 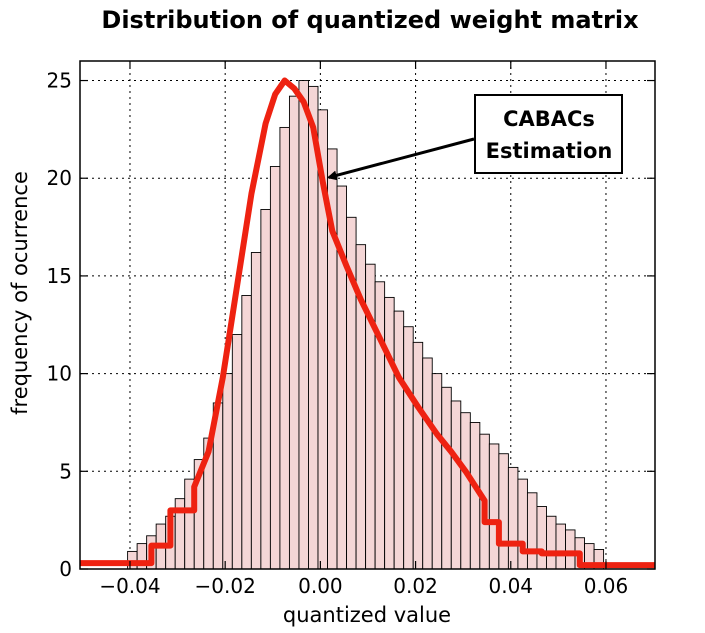 What do you see at coordinates (225, 586) in the screenshot?
I see `x-tick-label: −0.02` at bounding box center [225, 586].